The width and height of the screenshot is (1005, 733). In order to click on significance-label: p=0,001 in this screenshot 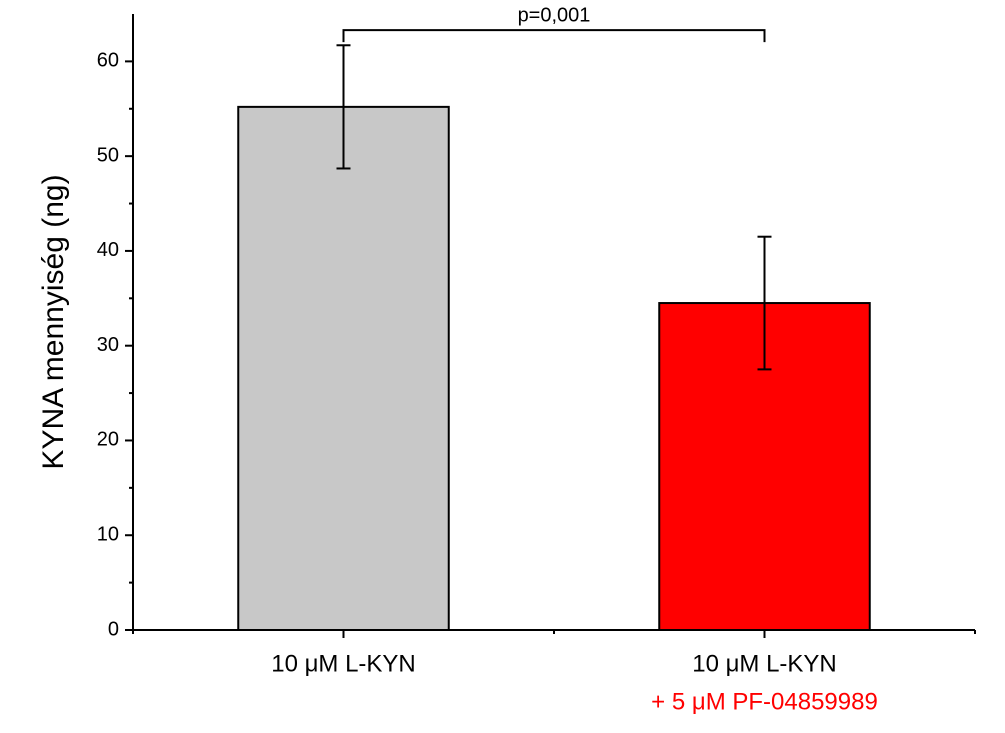, I will do `click(554, 15)`.